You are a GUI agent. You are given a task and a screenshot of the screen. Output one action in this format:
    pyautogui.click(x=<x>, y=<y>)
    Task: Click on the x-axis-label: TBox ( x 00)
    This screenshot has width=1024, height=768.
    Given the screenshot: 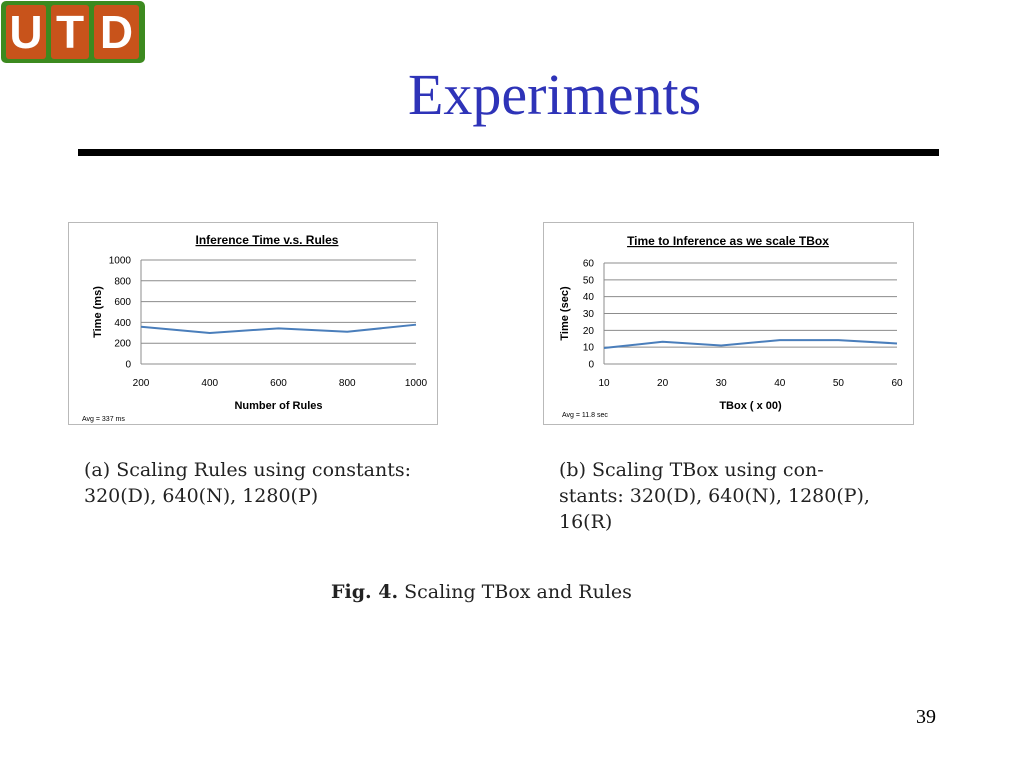 What is the action you would take?
    pyautogui.click(x=750, y=406)
    